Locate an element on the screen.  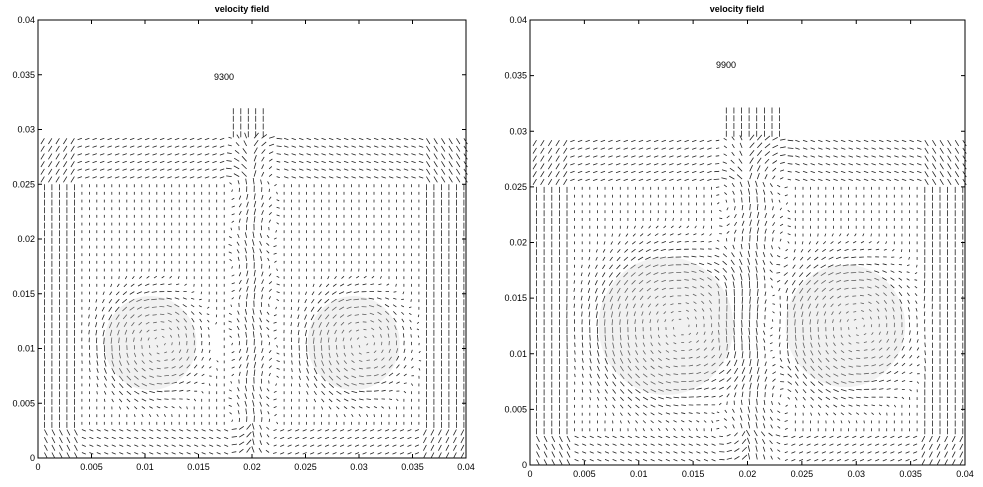
time-annotation: 9900 is located at coordinates (726, 65).